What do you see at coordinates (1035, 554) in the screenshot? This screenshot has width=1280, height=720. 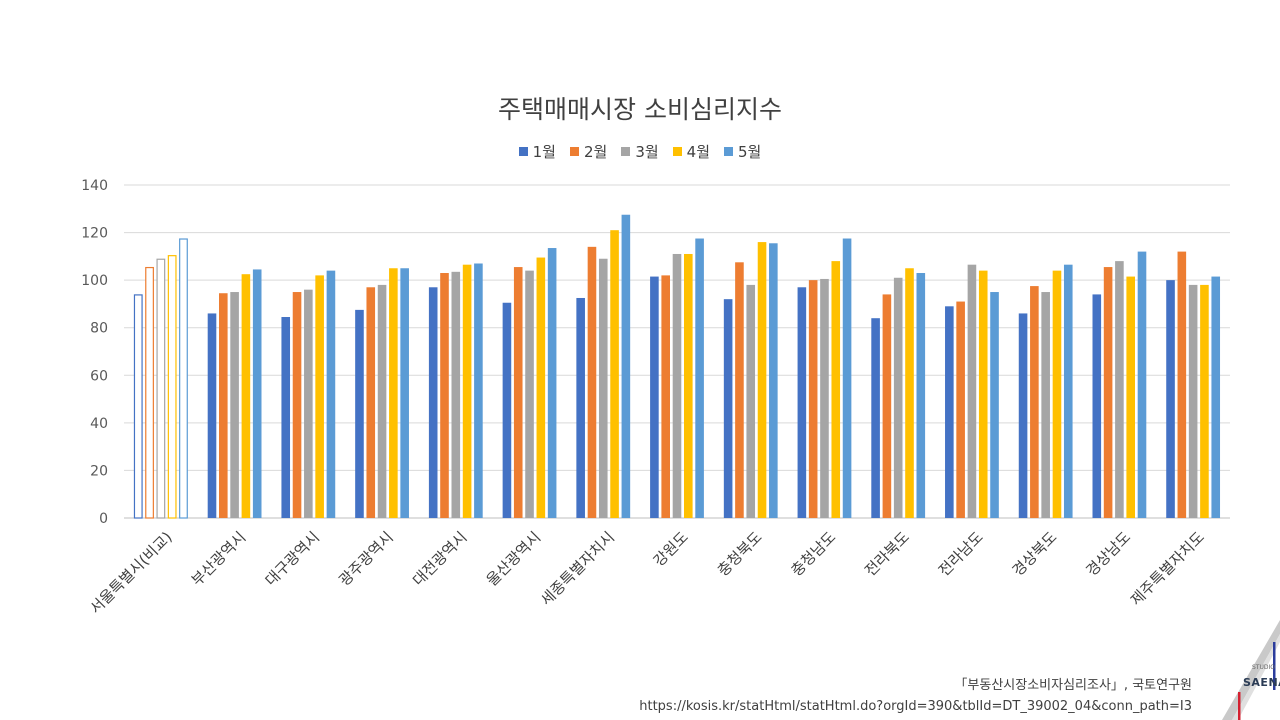 I see `x-tick-label: 경상북도` at bounding box center [1035, 554].